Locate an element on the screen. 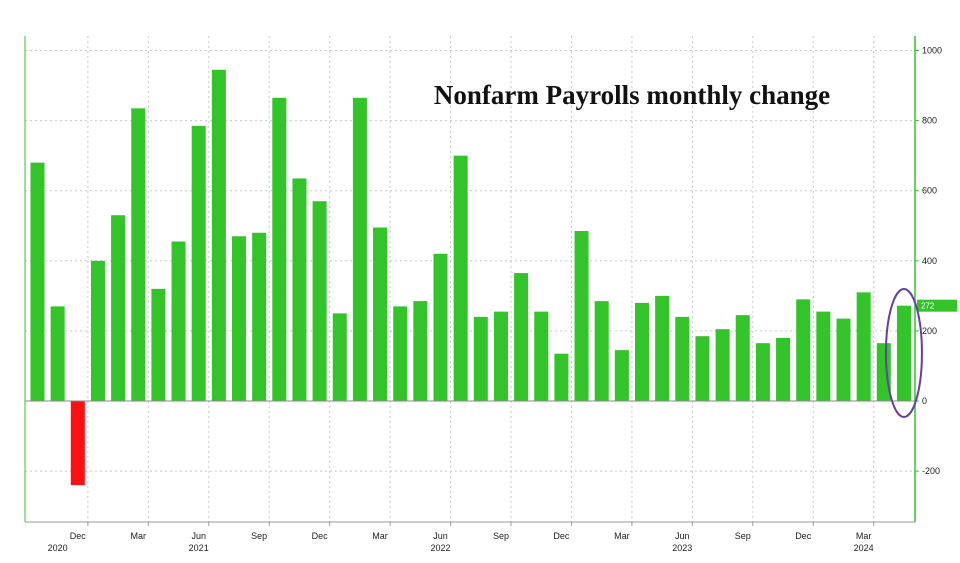  highlight-ellipse is located at coordinates (903, 353).